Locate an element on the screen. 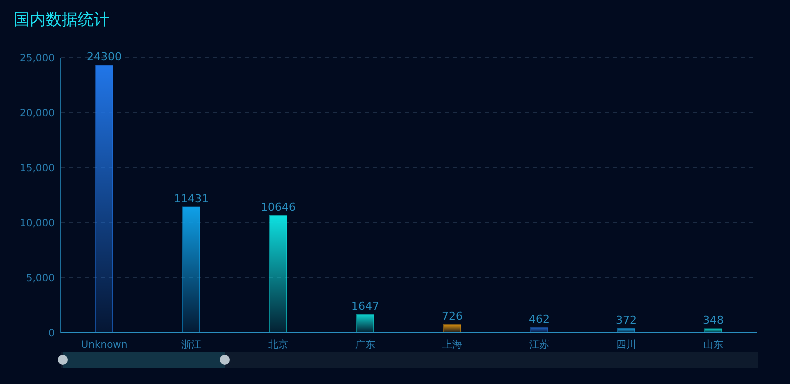 The height and width of the screenshot is (384, 790). x-tick-label: Unknown is located at coordinates (104, 345).